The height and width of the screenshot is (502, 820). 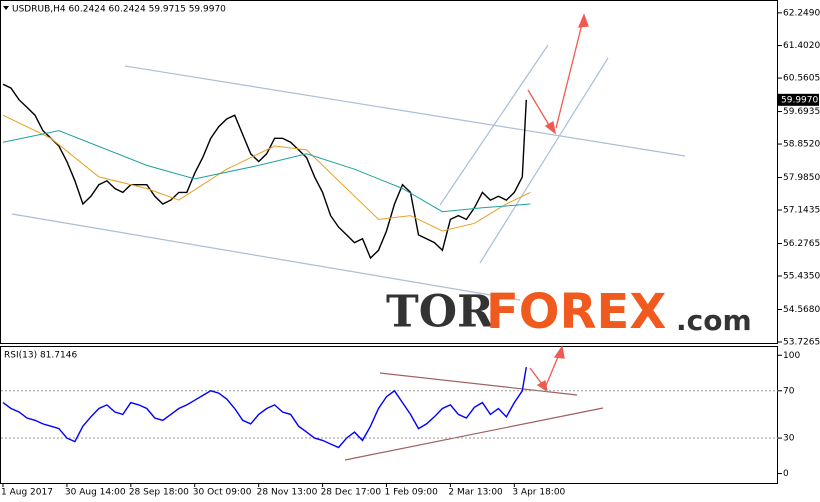 I want to click on current-price-label: 59.9970, so click(x=799, y=100).